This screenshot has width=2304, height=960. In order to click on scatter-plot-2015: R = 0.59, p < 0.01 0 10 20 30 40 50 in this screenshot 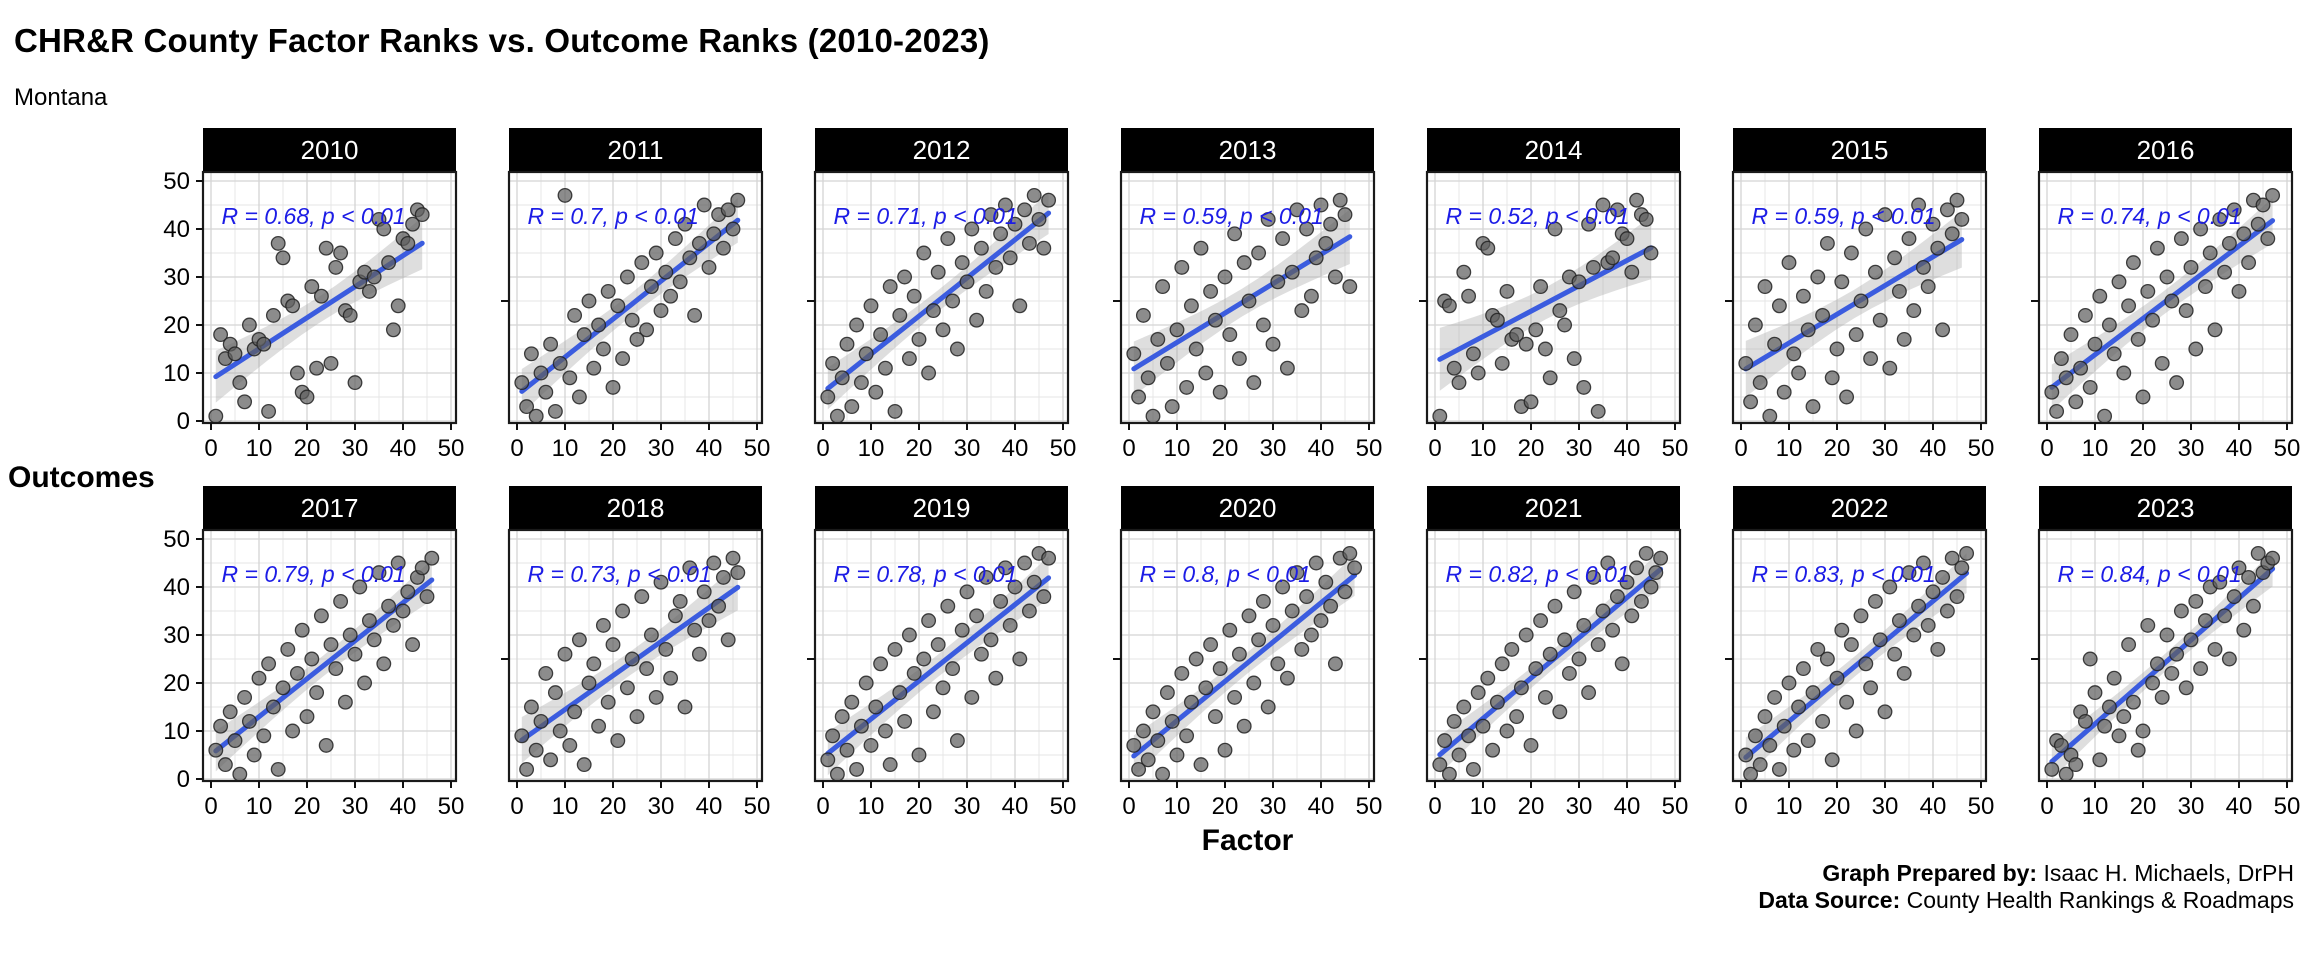, I will do `click(1859, 316)`.